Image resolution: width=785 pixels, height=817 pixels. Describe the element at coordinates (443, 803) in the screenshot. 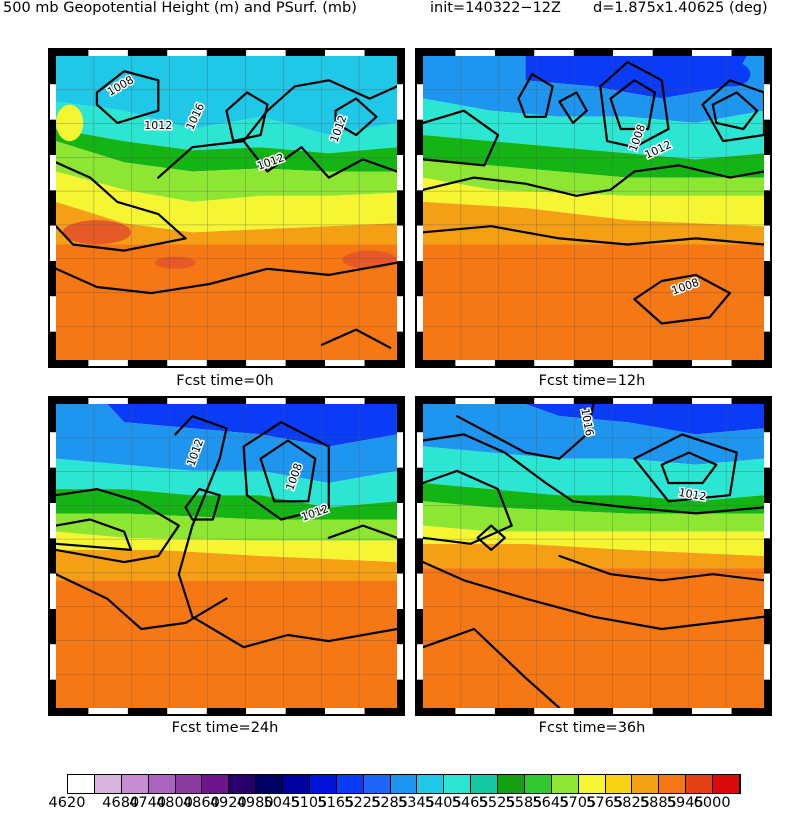

I see `colorbar-tick-label: 5405` at that location.